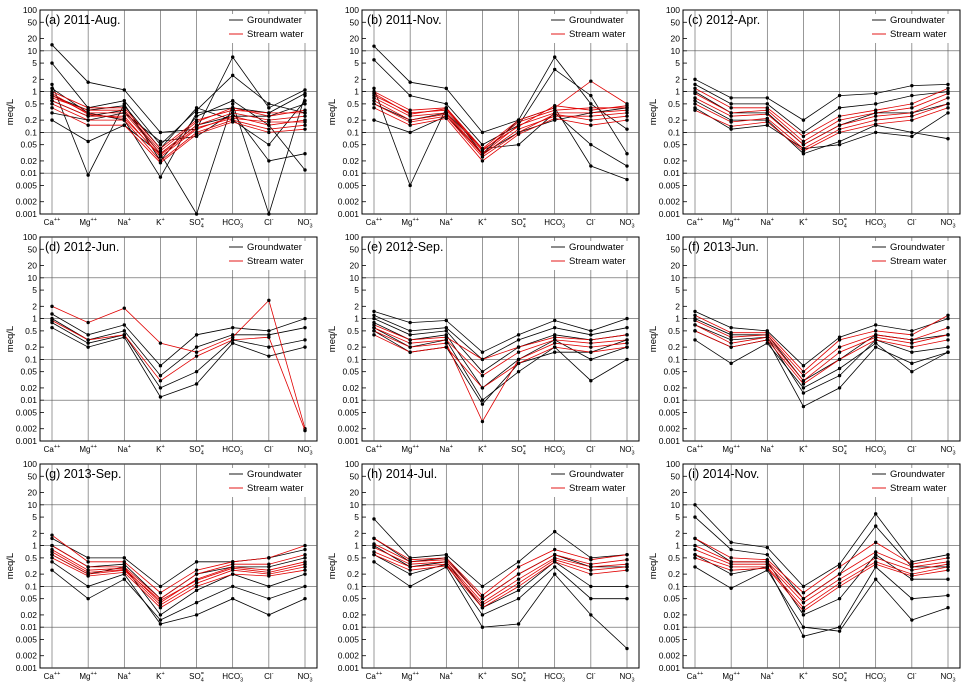  Describe the element at coordinates (596, 20) in the screenshot. I see `legend-groundwater-label: Groundwater` at that location.